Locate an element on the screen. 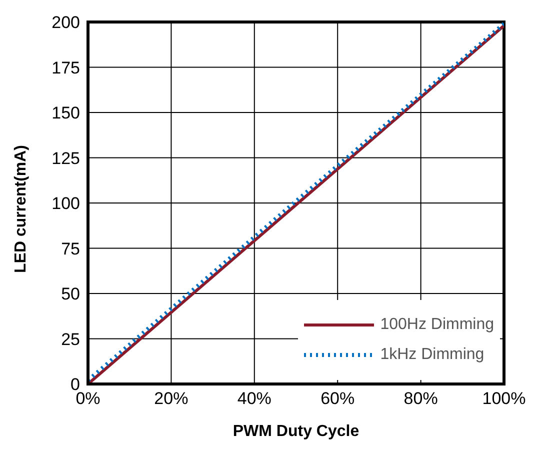 This screenshot has width=542, height=458. x-tick-label: 20% is located at coordinates (171, 398).